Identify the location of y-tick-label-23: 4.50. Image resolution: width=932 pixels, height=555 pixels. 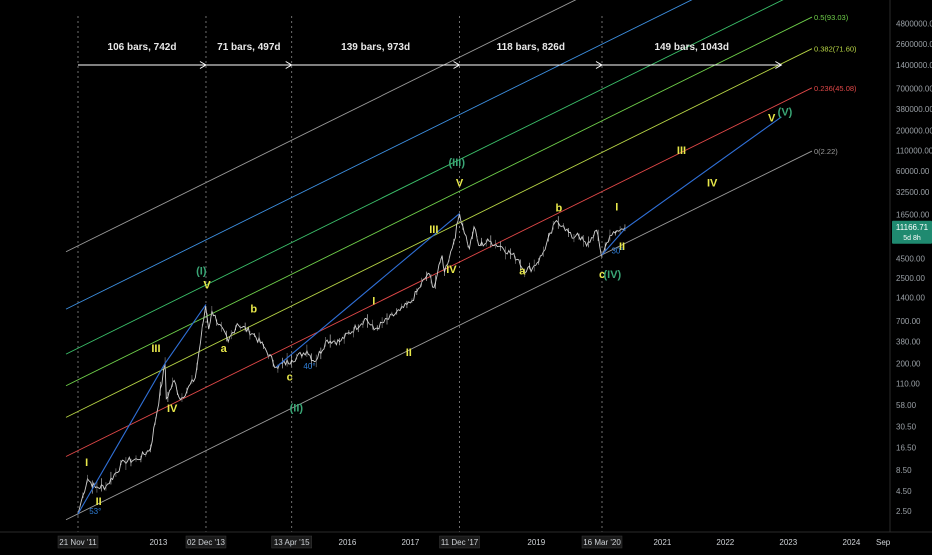
(904, 491).